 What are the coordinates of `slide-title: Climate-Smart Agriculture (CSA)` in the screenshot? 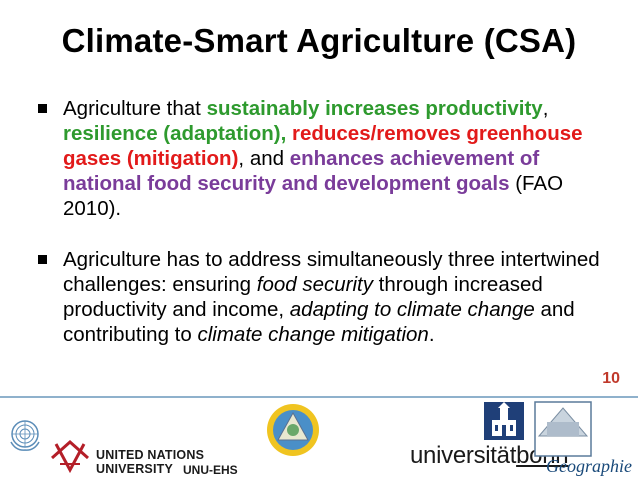 It's located at (319, 40).